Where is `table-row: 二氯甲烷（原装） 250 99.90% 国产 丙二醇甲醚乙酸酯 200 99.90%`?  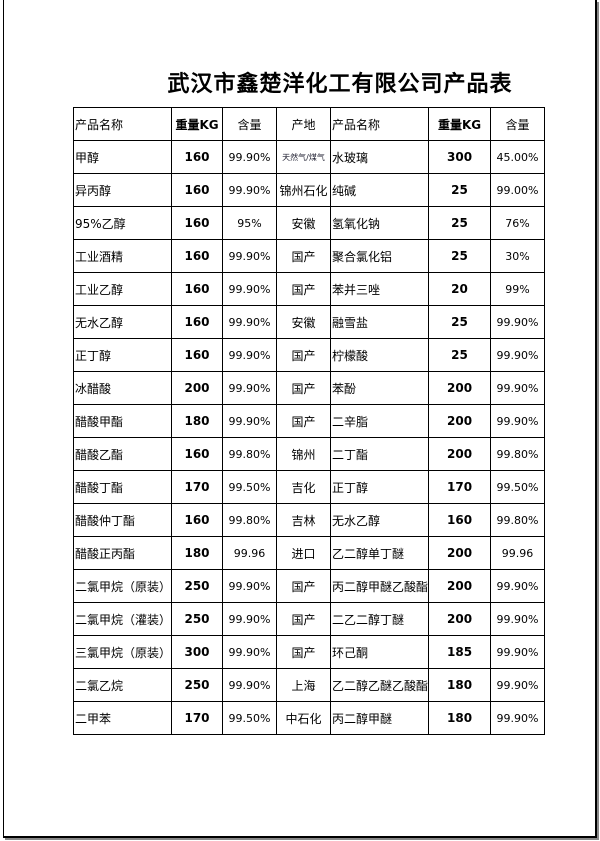
table-row: 二氯甲烷（原装） 250 99.90% 国产 丙二醇甲醚乙酸酯 200 99.90% is located at coordinates (309, 586).